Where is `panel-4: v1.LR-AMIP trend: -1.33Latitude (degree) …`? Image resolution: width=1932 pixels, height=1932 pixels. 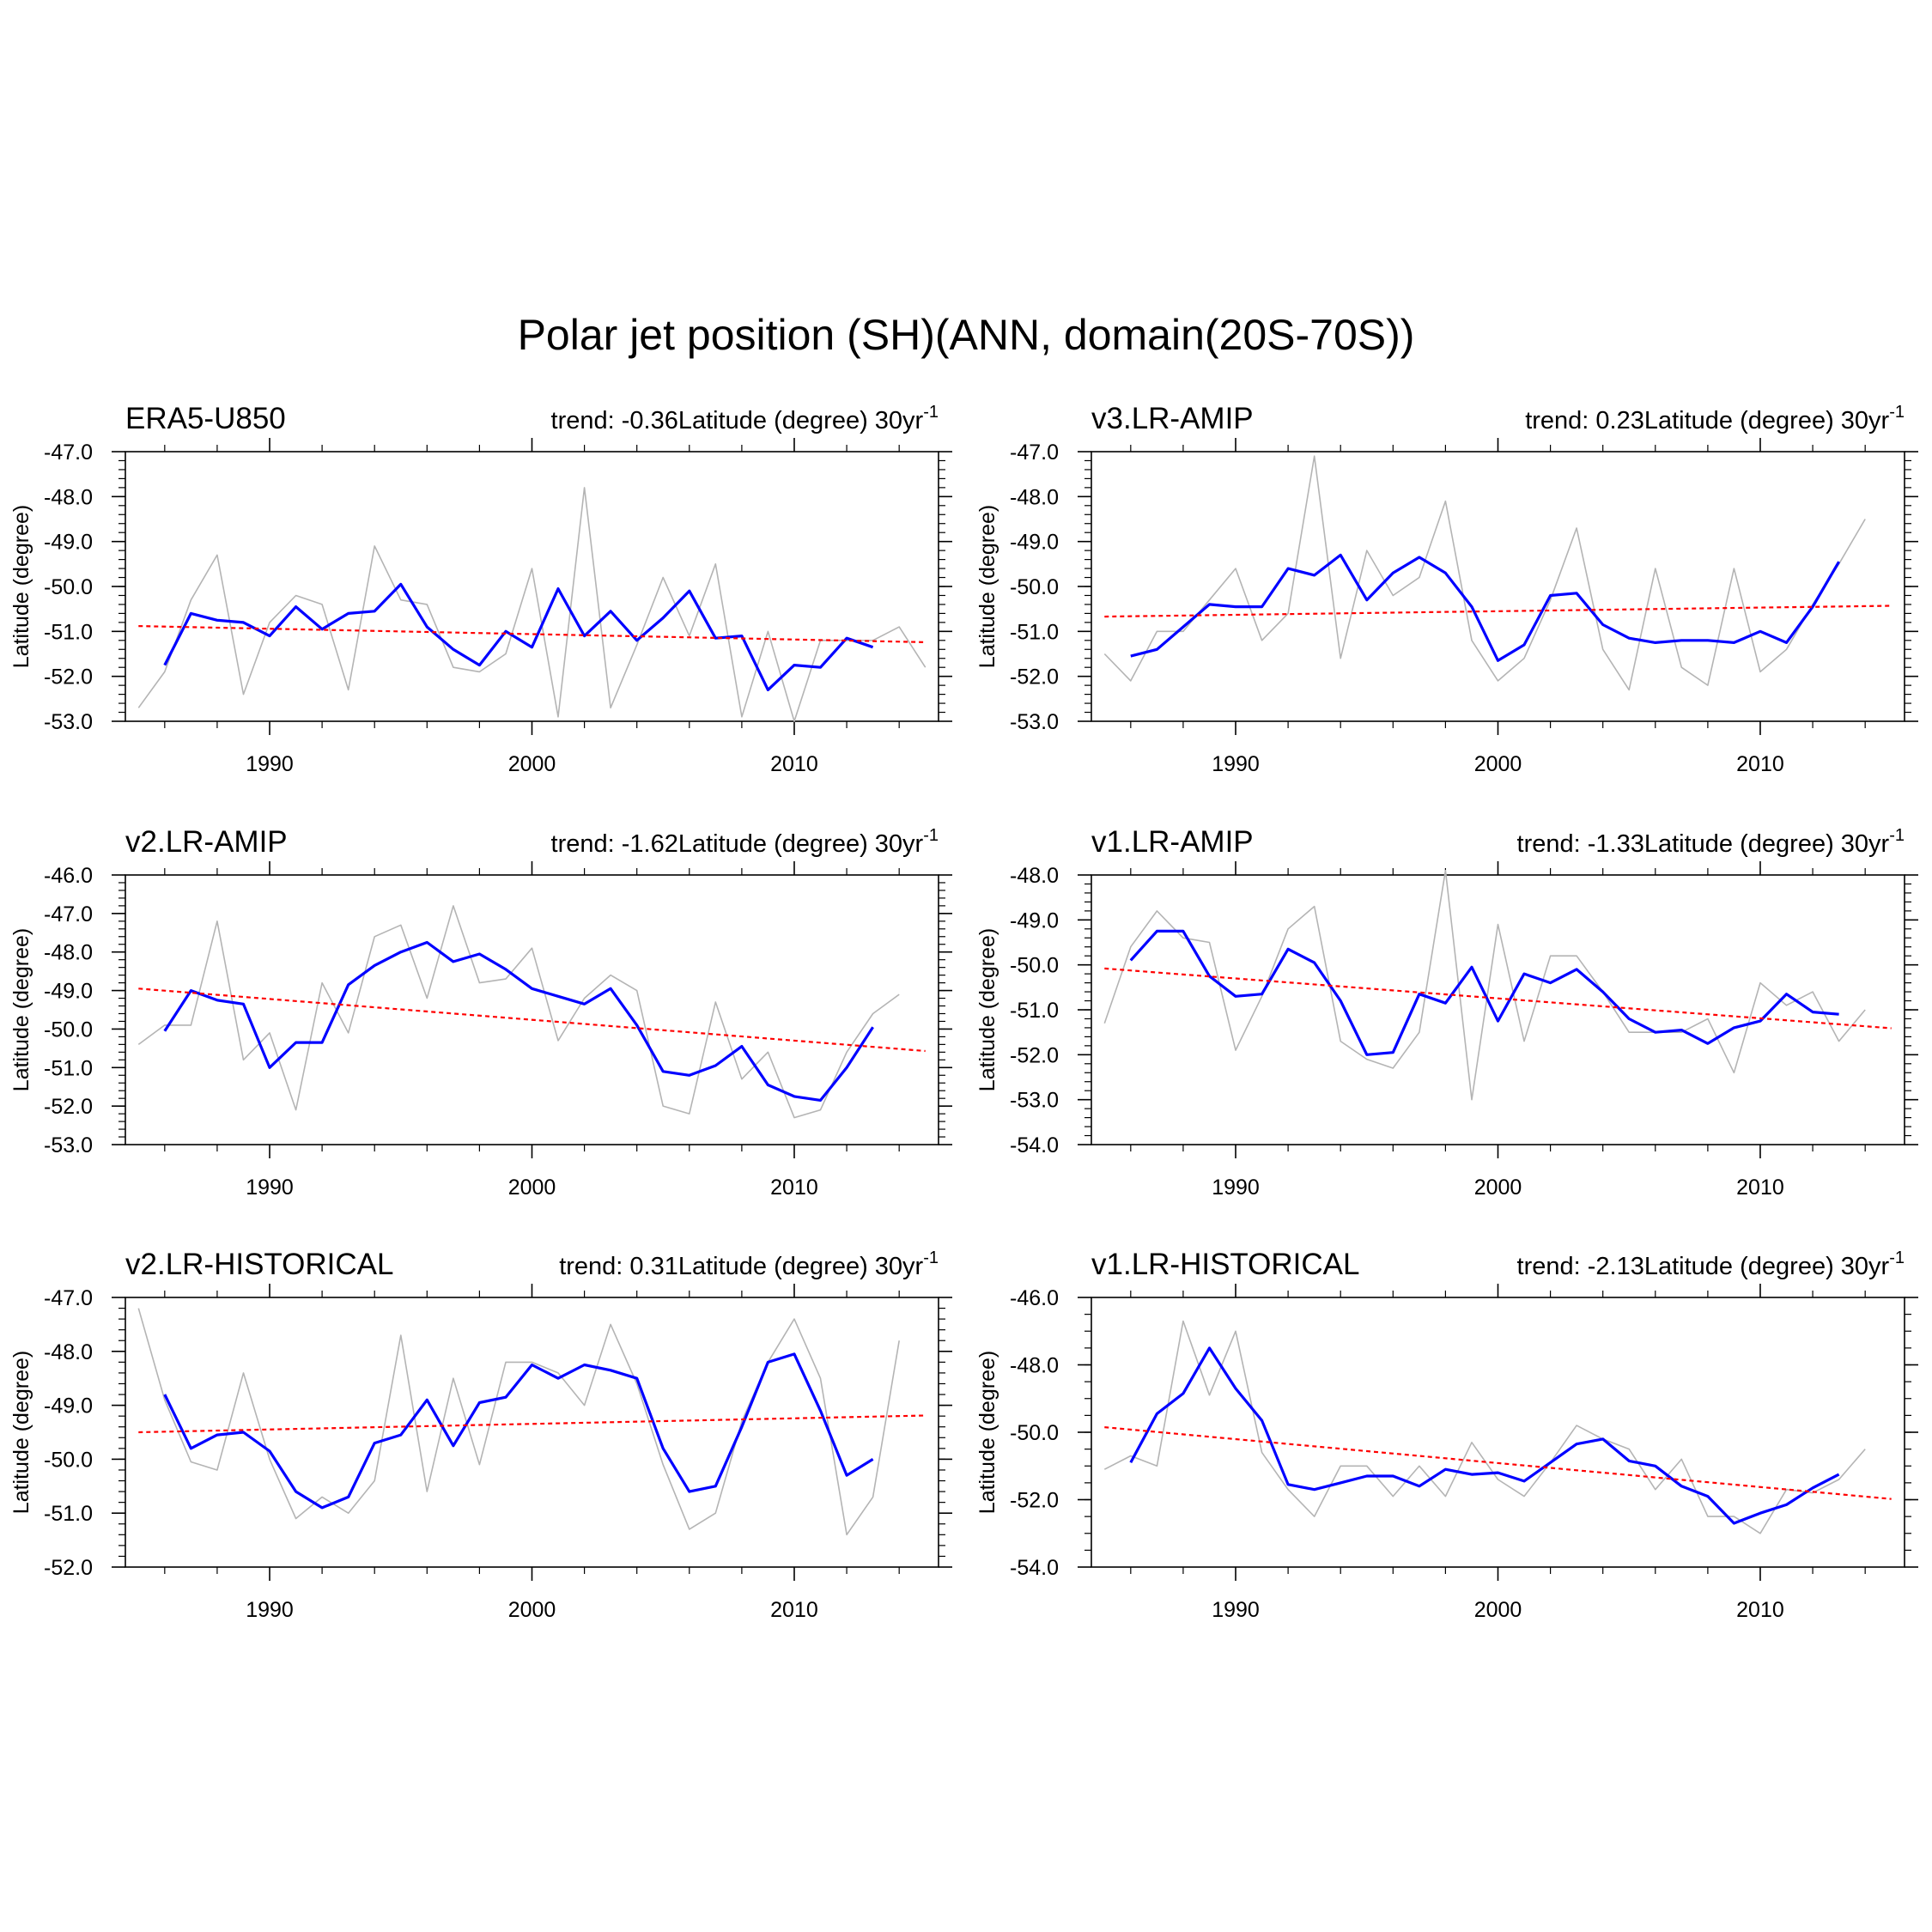
panel-4: v1.LR-AMIP trend: -1.33Latitude (degree) … is located at coordinates (1447, 1013).